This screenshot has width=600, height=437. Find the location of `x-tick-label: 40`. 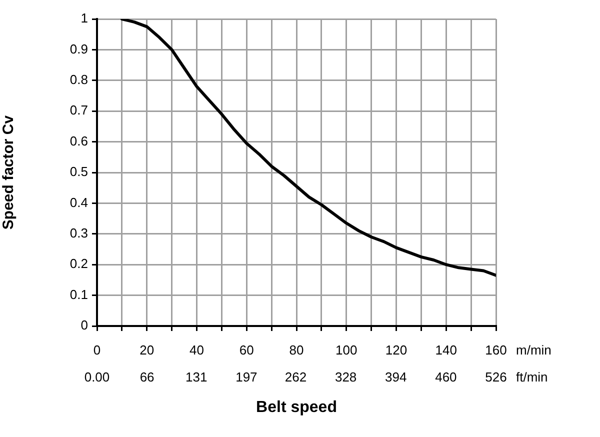

x-tick-label: 40 is located at coordinates (197, 350).